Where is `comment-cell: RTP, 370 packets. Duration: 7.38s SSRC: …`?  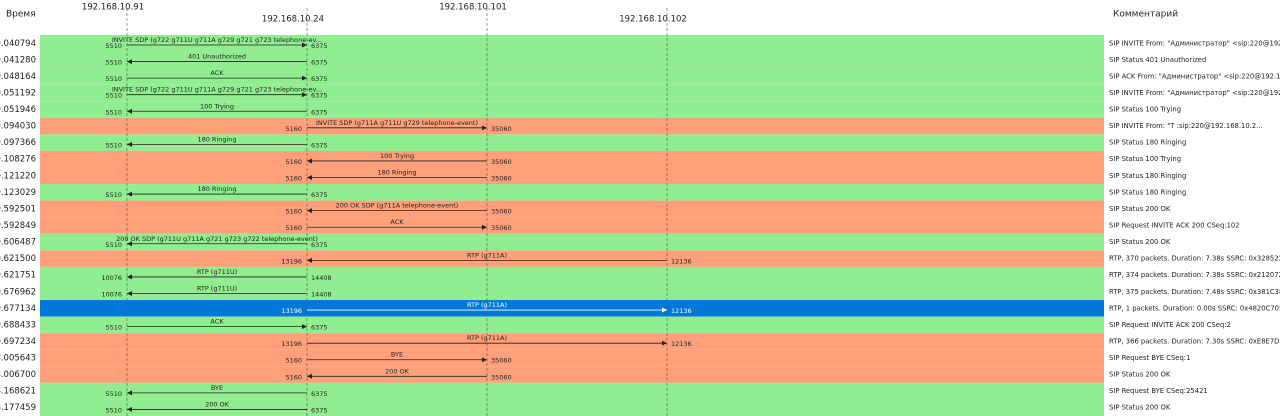
comment-cell: RTP, 370 packets. Duration: 7.38s SSRC: … is located at coordinates (1194, 259).